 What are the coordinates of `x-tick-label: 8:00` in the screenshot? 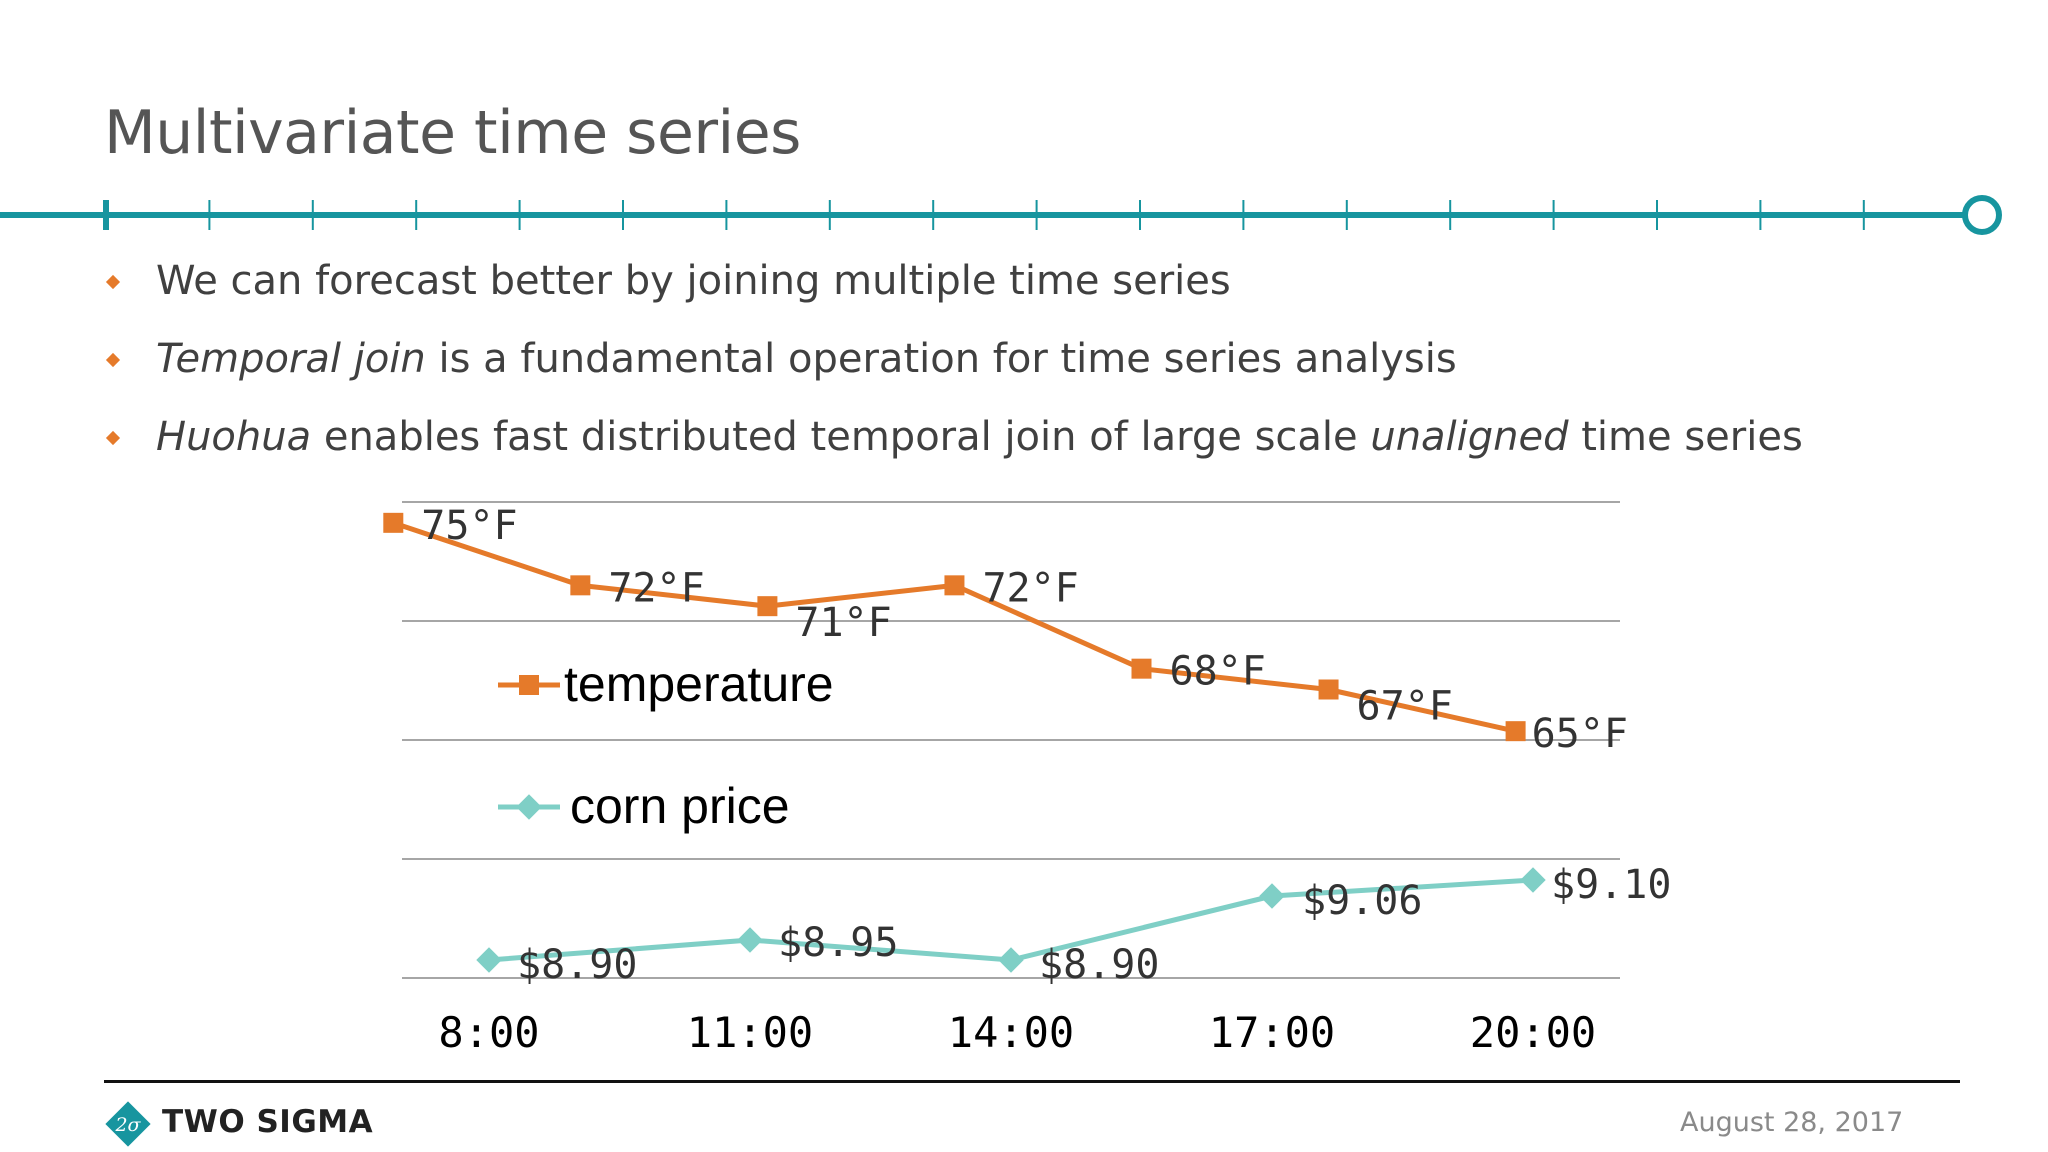 It's located at (488, 1032).